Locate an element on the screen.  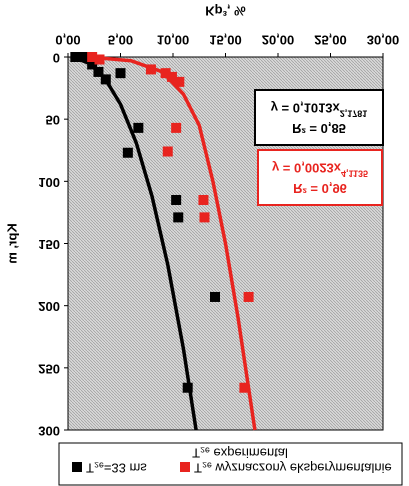
legend-label: T₂ₑ wyznaczony eksperymentalnie is located at coordinates (293, 468).